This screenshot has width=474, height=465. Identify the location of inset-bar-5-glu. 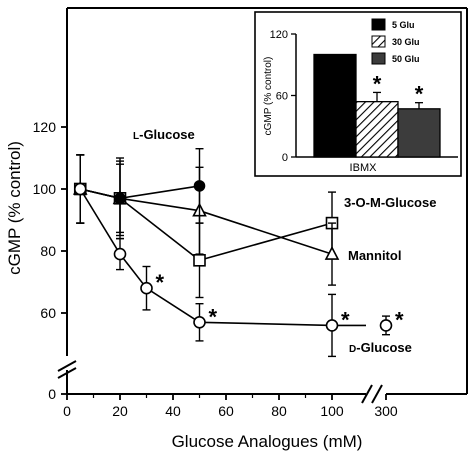
(335, 105).